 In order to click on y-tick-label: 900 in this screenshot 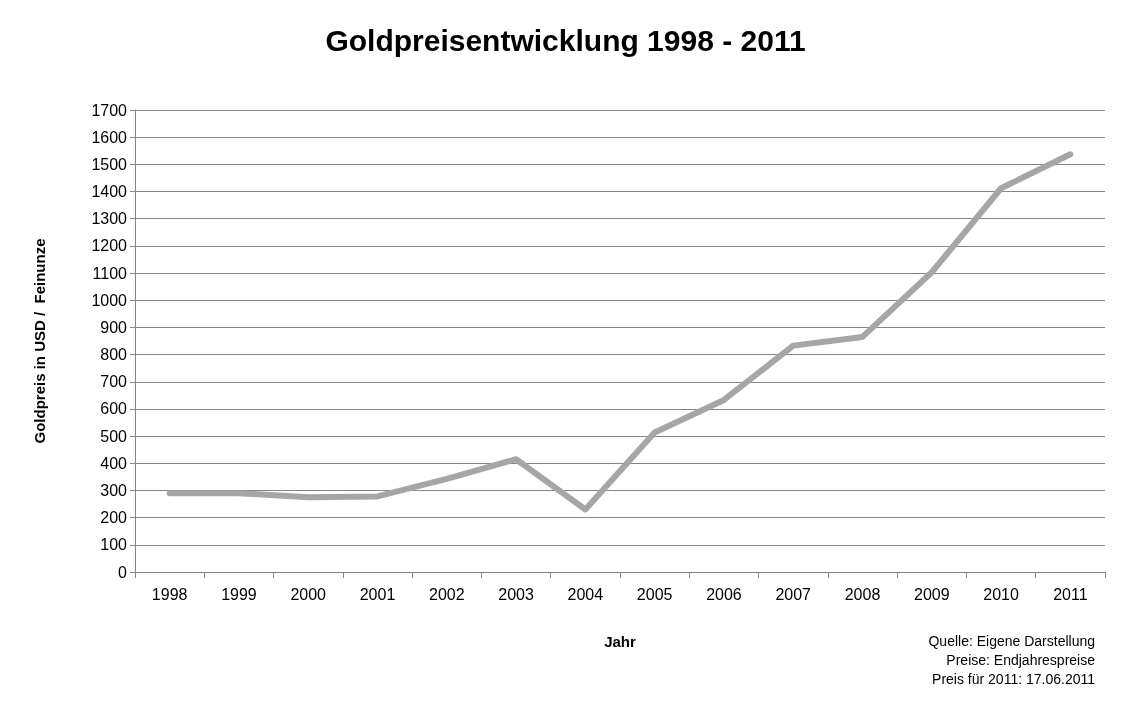, I will do `click(114, 327)`.